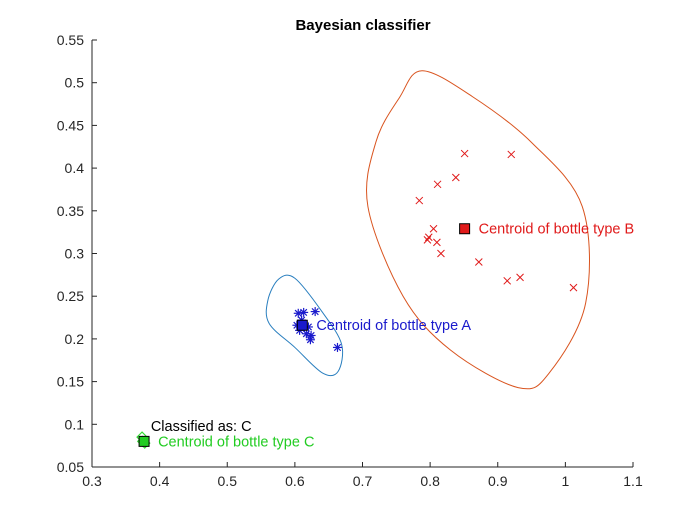  What do you see at coordinates (363, 481) in the screenshot?
I see `x-tick-label: 0.7` at bounding box center [363, 481].